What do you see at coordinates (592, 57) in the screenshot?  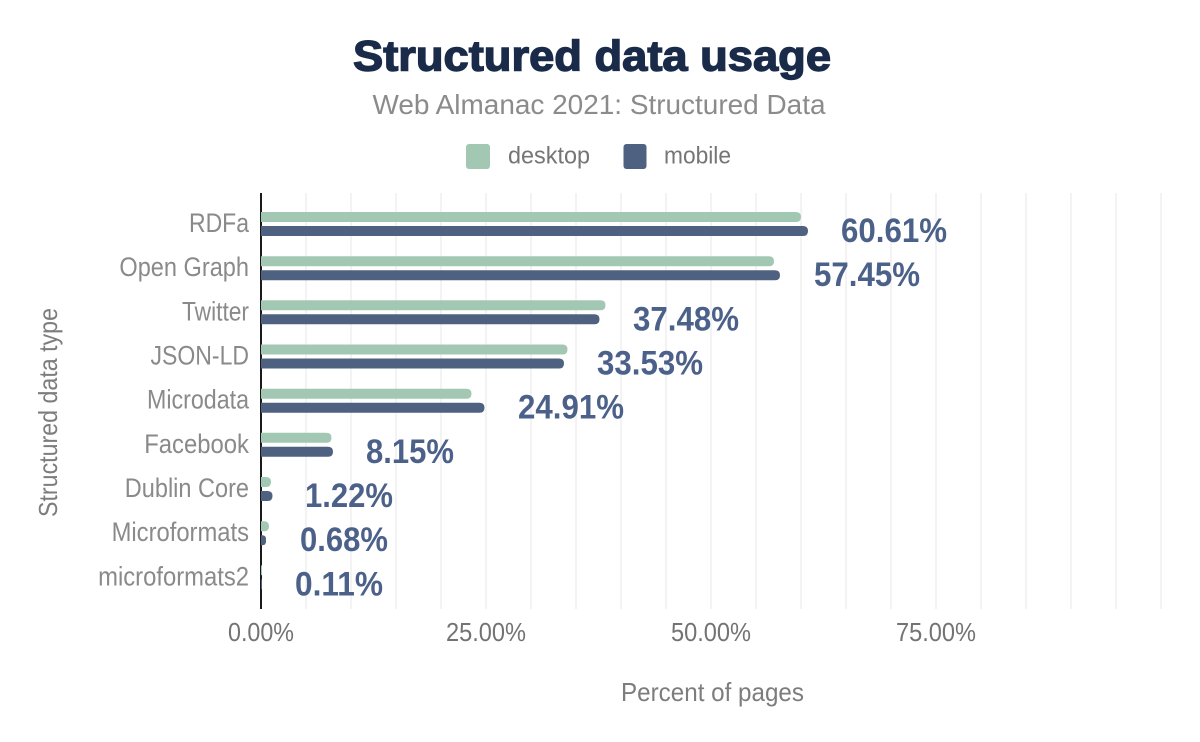 I see `svg-text: Structured data usage` at bounding box center [592, 57].